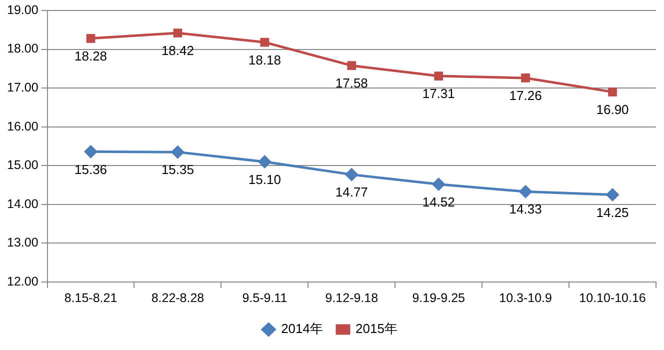  I want to click on x-tick-label: 9.19-9.25, so click(439, 297).